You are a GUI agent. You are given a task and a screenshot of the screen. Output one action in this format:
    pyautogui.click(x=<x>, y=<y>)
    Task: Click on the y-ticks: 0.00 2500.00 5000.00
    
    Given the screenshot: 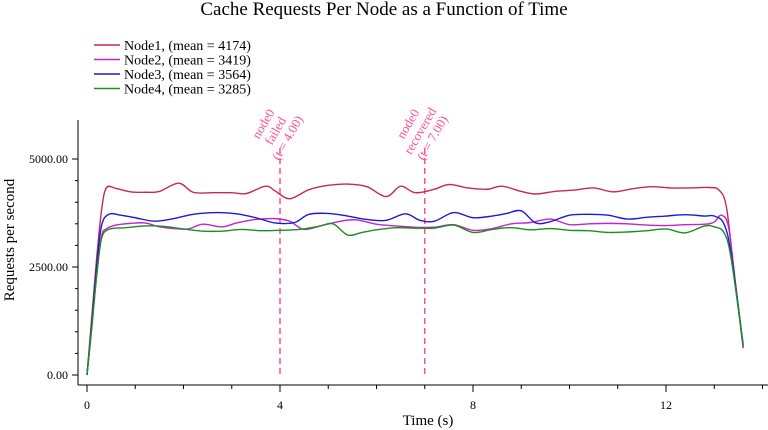 What is the action you would take?
    pyautogui.click(x=53, y=267)
    